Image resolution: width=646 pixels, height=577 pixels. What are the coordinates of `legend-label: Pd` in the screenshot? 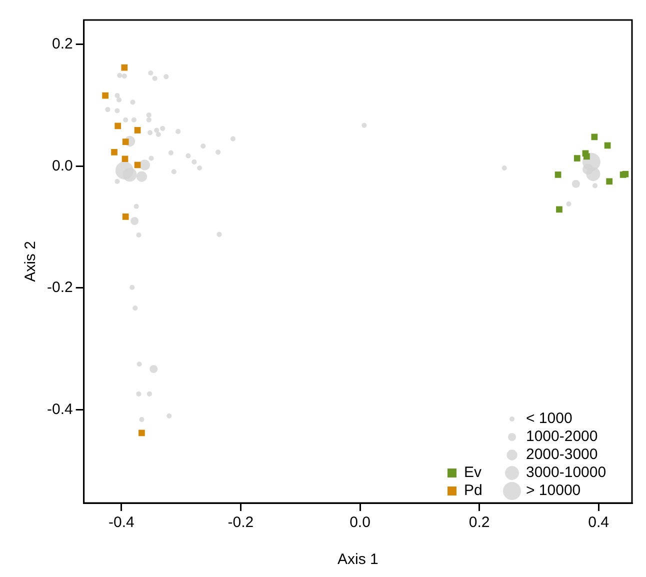 It's located at (473, 491).